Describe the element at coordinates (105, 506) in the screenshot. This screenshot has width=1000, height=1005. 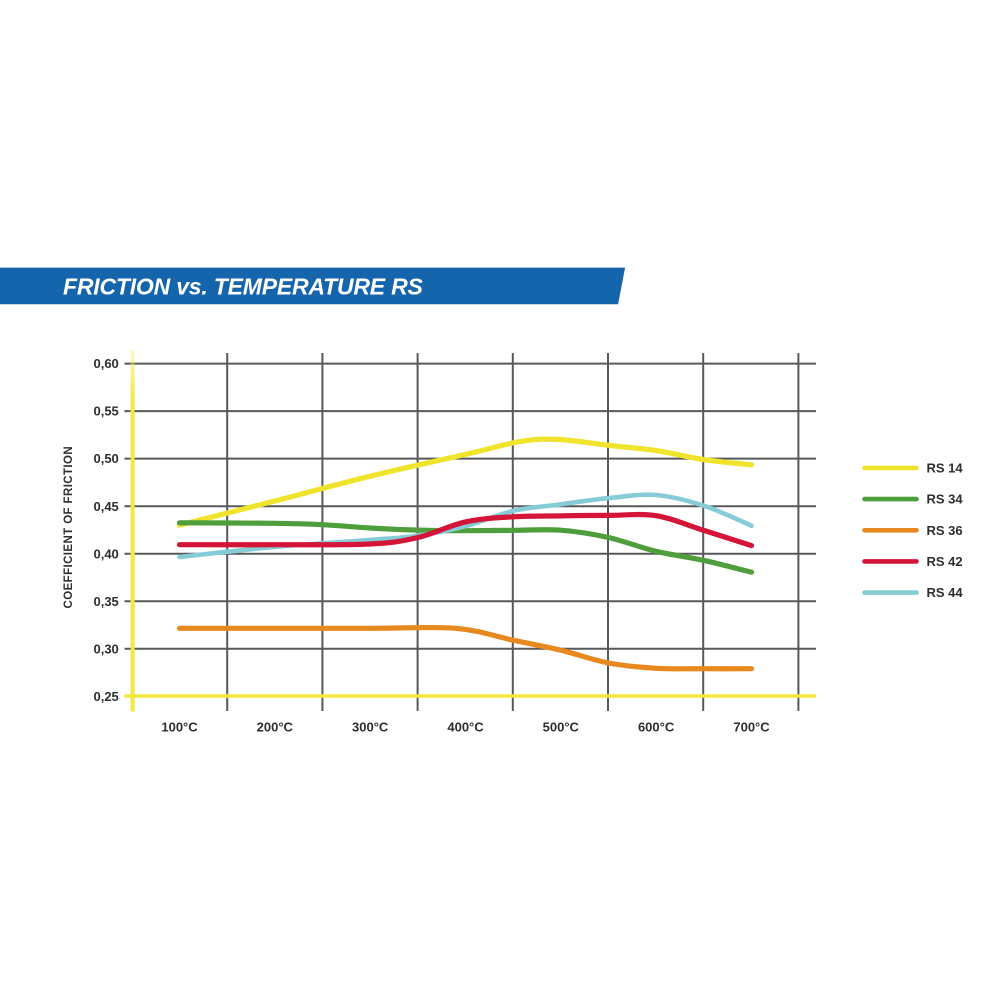
I see `svg-text: 0,45` at that location.